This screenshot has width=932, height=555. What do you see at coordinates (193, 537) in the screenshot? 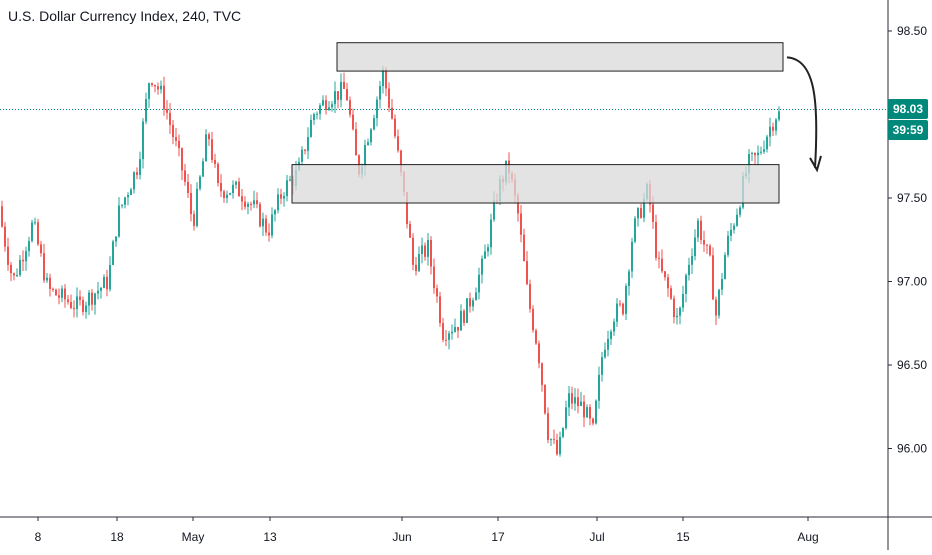
I see `time-tick-label-2: May` at bounding box center [193, 537].